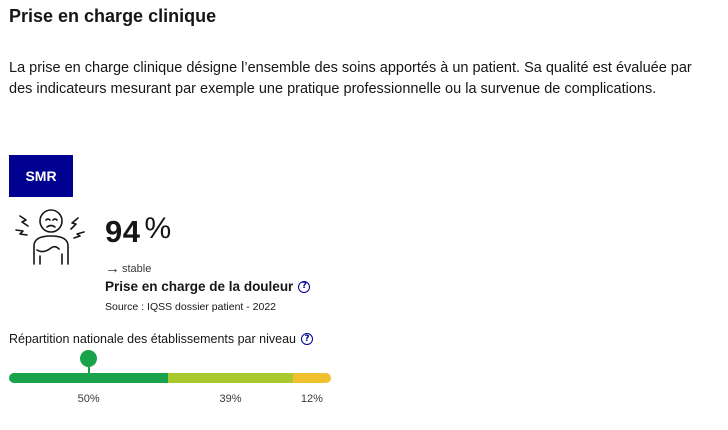 The image size is (728, 430). Describe the element at coordinates (191, 307) in the screenshot. I see `indicator-source: Source : IQSS dossier patient - 2022` at that location.